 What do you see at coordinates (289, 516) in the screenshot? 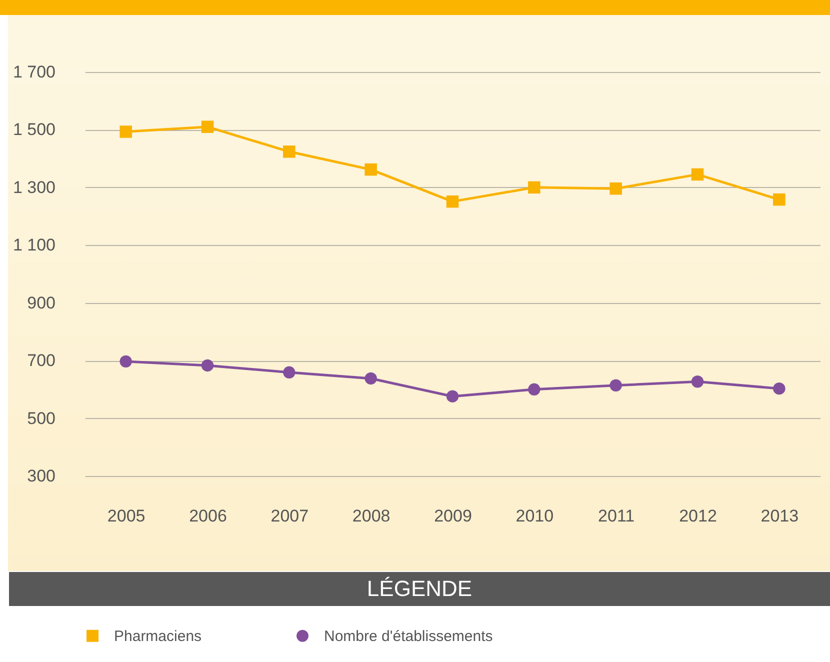
I see `x-tick-label: 2007` at bounding box center [289, 516].